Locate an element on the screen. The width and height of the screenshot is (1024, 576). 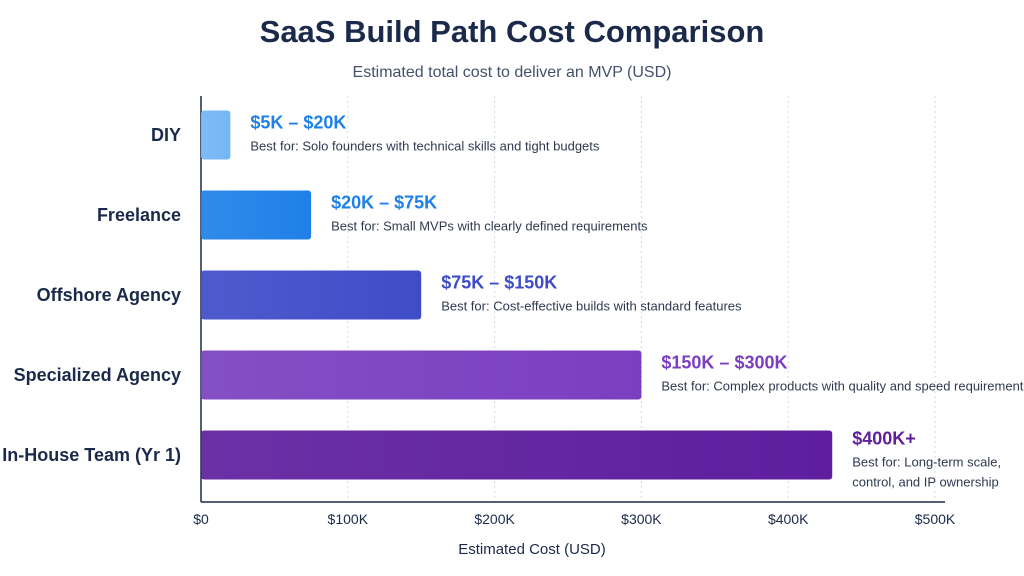
category-label: Specialized Agency is located at coordinates (97, 375).